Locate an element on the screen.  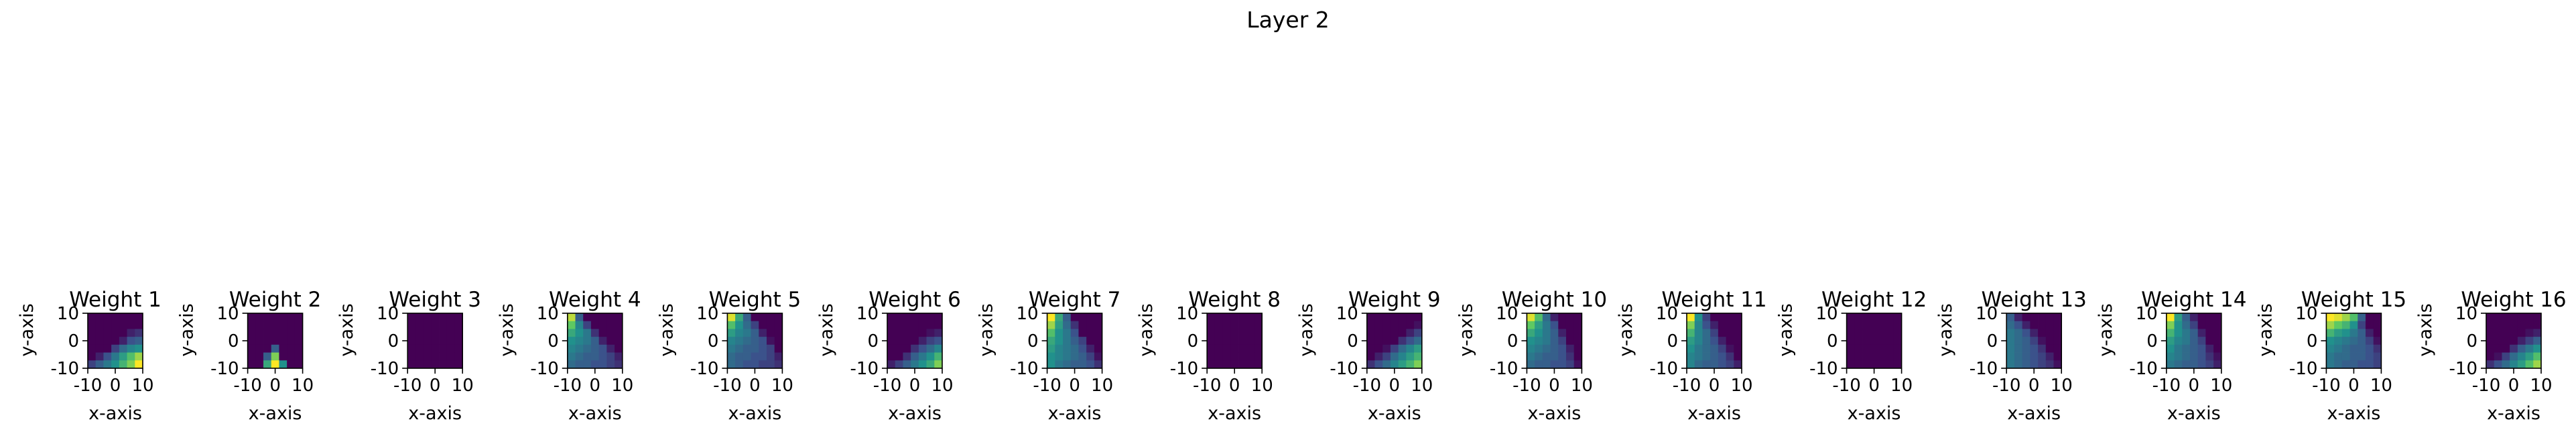
y-tick-label: 10 is located at coordinates (2466, 314).